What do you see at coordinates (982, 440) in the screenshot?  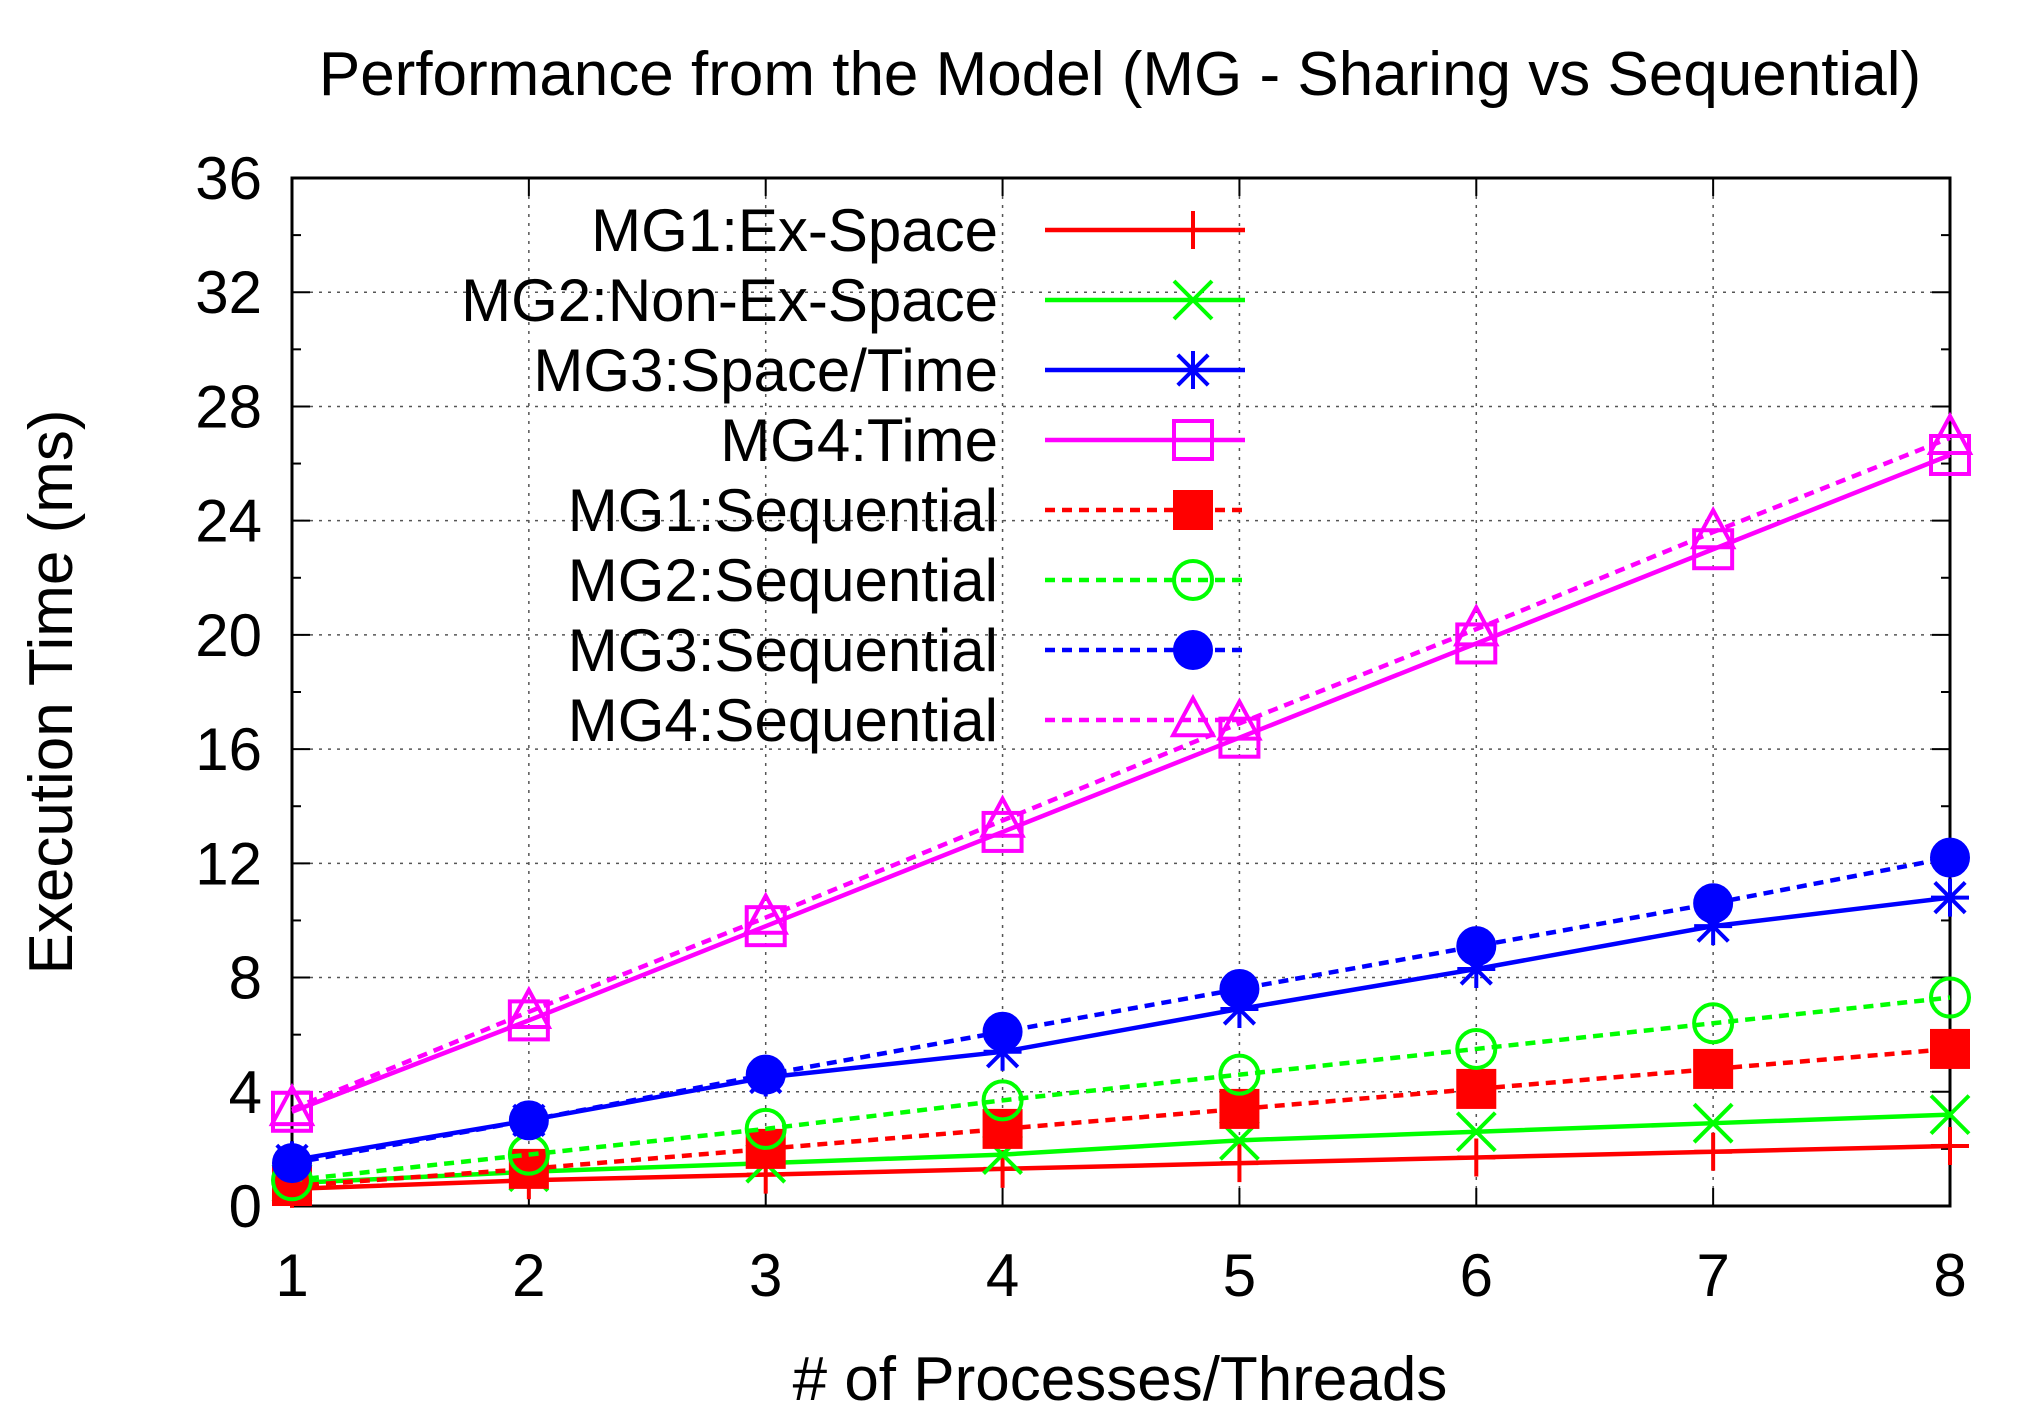 I see `legend-entry-mg4-time: MG4:Time` at bounding box center [982, 440].